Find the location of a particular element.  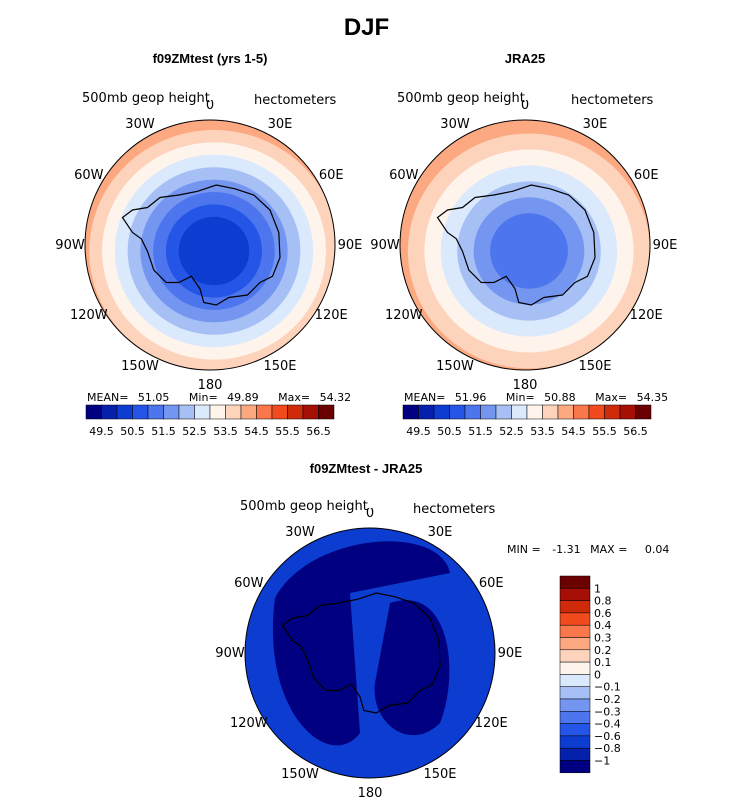

stats-line: MEAN= 51.96 Min= 50.88 Max= 54.35 is located at coordinates (536, 397).